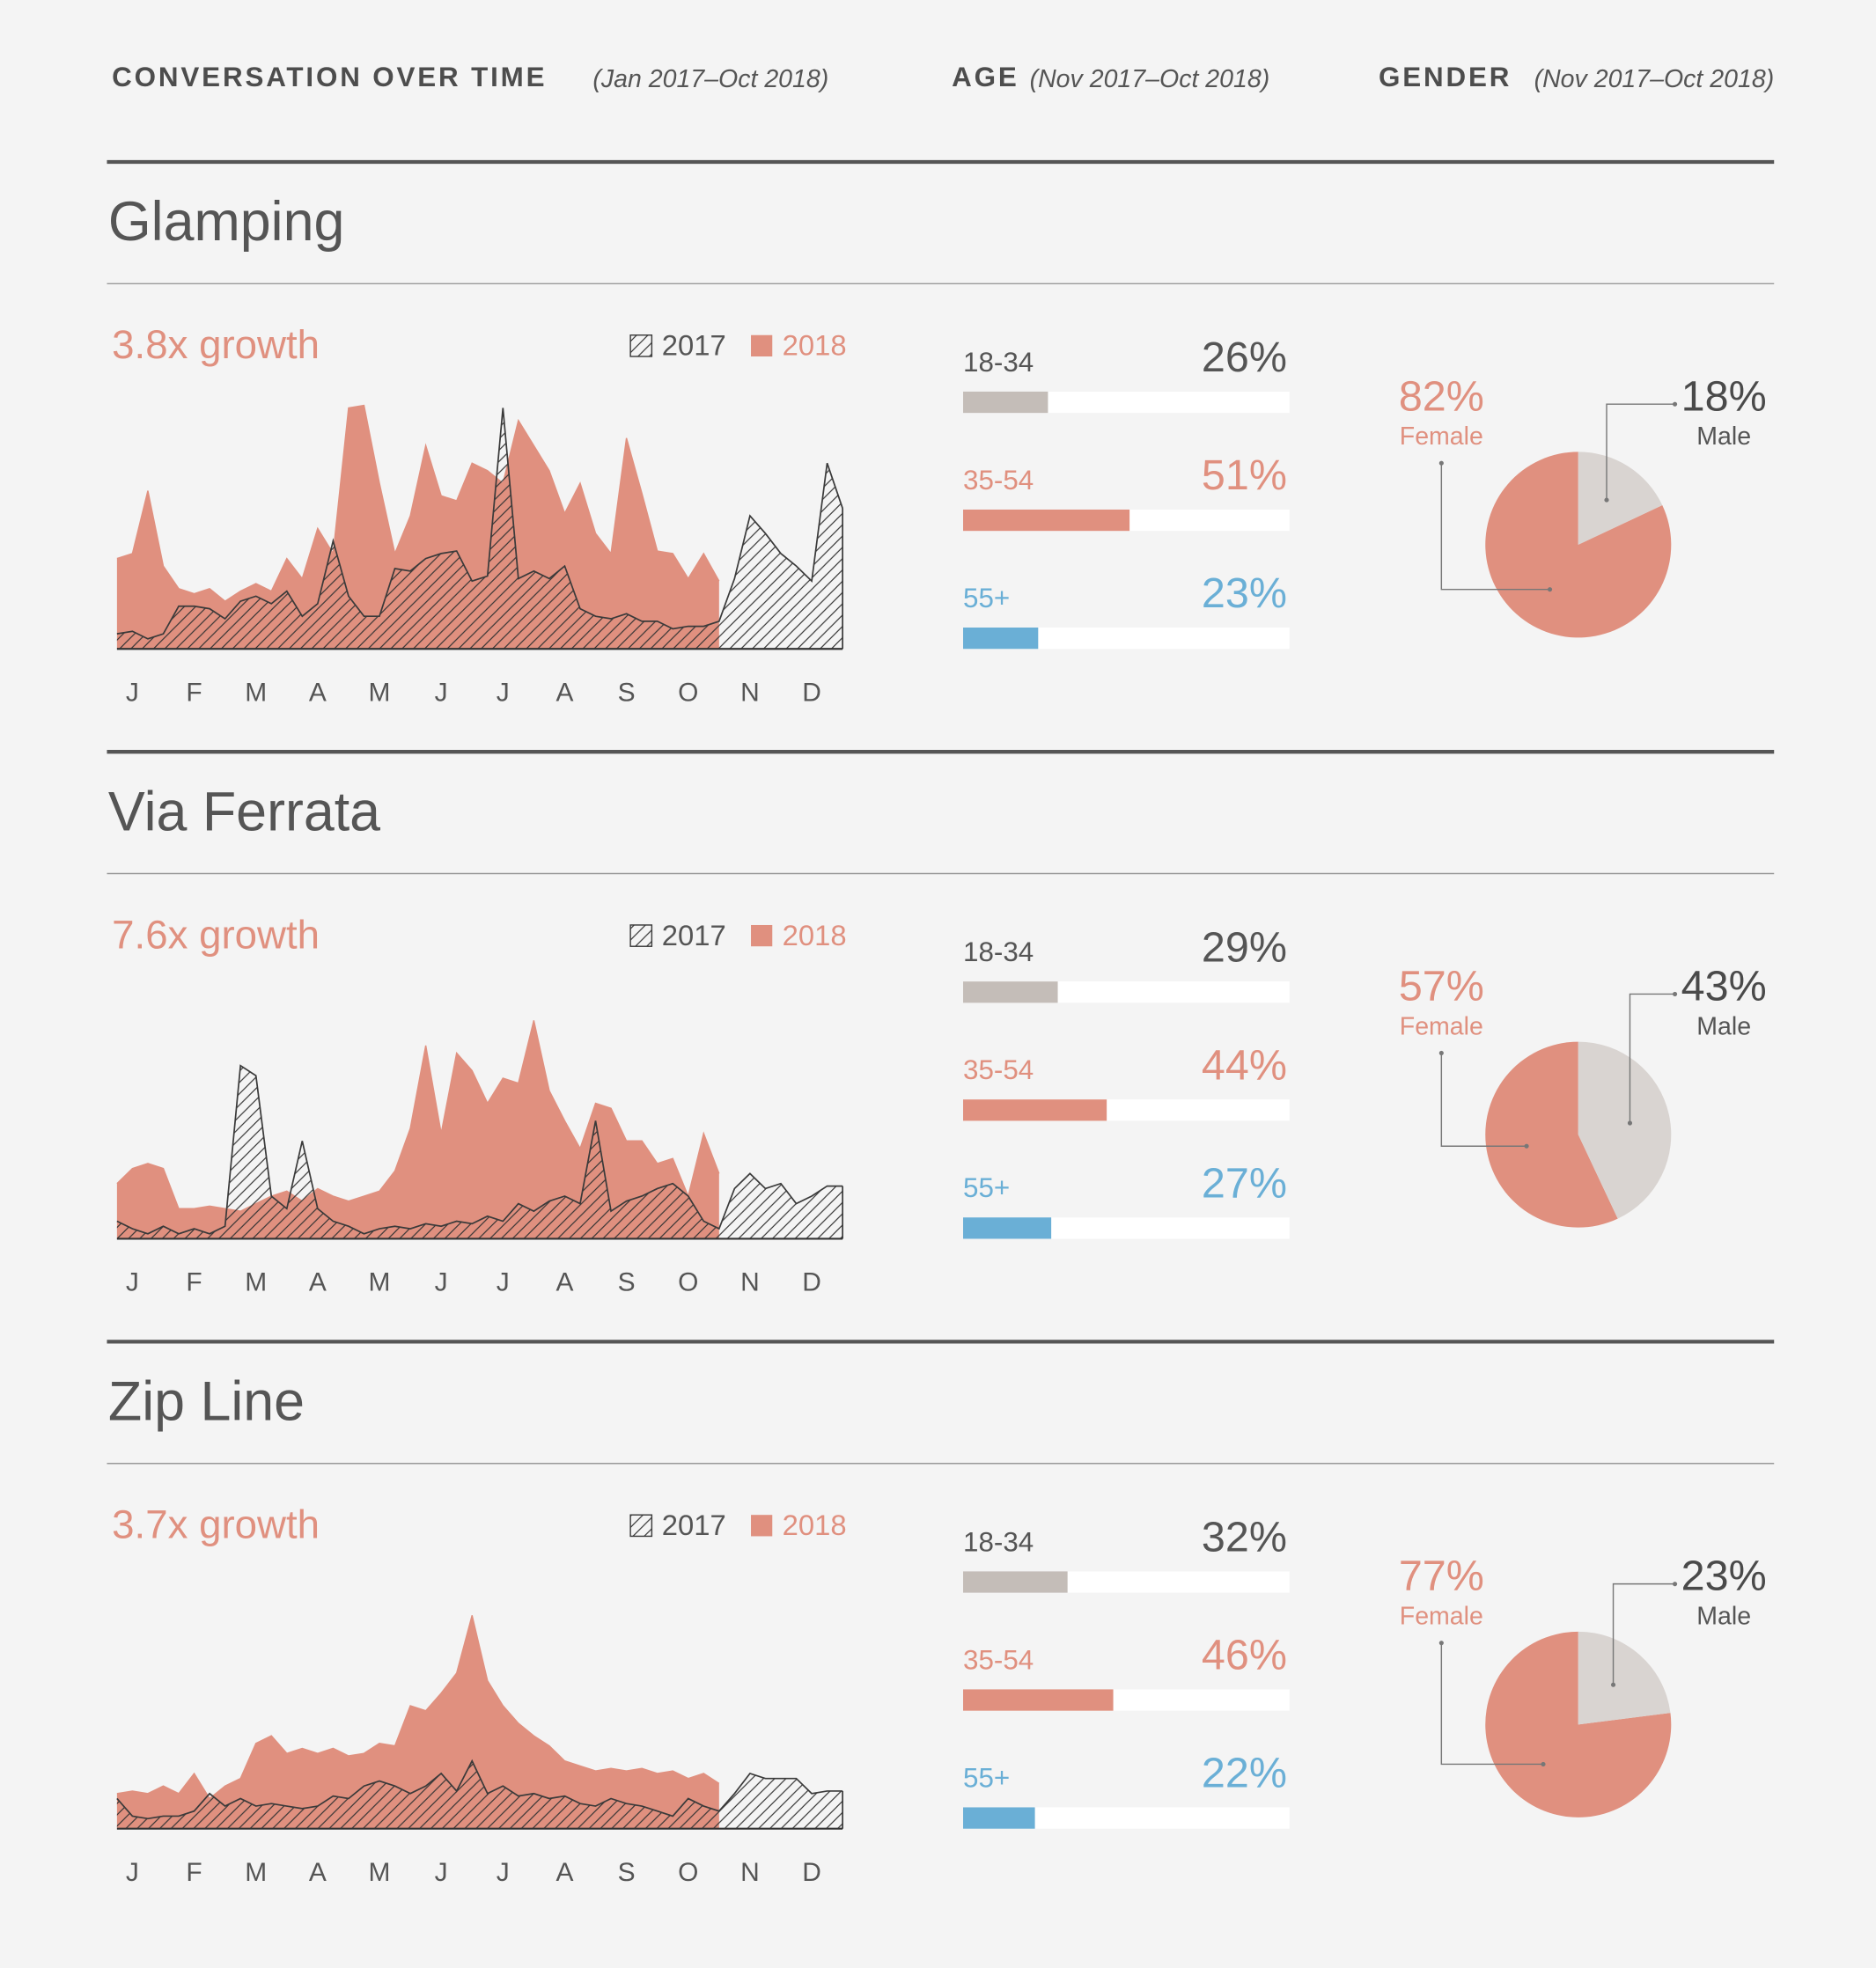  I want to click on legend-label: 2017, so click(694, 345).